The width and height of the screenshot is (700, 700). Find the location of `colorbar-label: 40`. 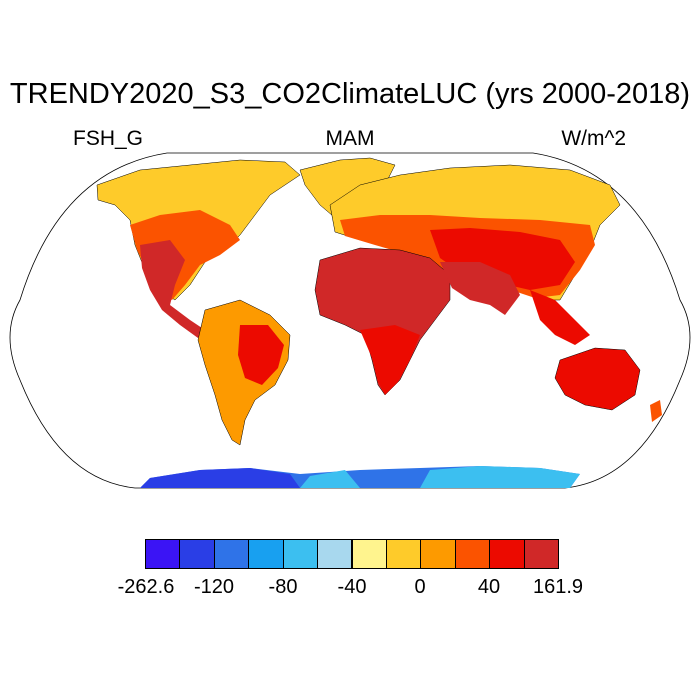

colorbar-label: 40 is located at coordinates (489, 587).